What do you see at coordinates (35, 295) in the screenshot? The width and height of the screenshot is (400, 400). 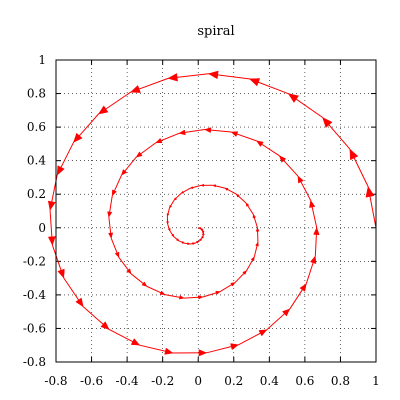 I see `y-tick-label: -0.4` at bounding box center [35, 295].